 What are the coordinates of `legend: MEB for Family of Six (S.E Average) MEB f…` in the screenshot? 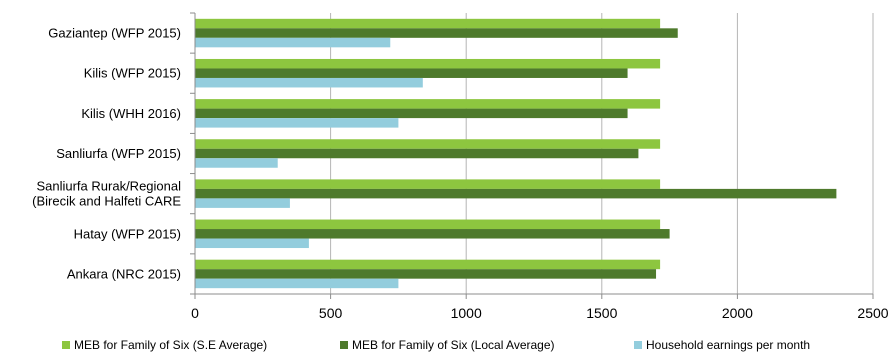 It's located at (436, 345).